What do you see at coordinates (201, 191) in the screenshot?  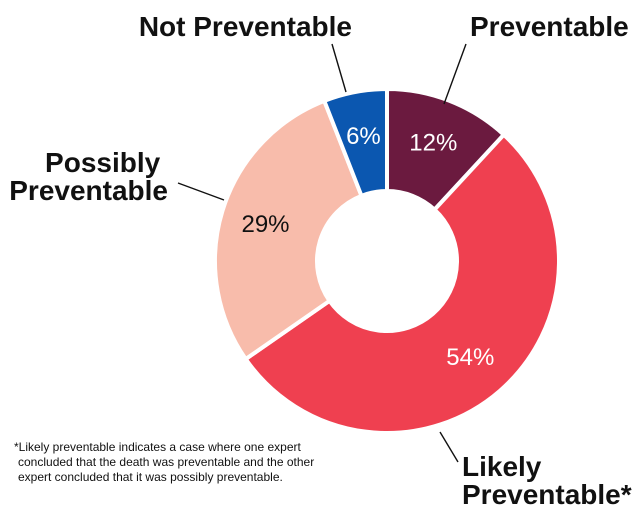 I see `leader-line-possibly-preventable` at bounding box center [201, 191].